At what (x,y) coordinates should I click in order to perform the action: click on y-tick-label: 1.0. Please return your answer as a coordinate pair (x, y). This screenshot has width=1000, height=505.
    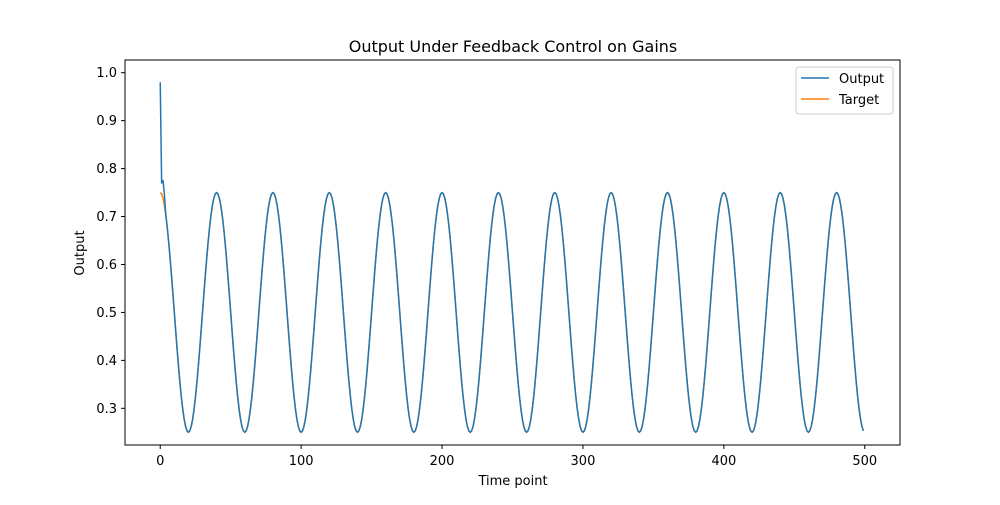
    Looking at the image, I should click on (106, 73).